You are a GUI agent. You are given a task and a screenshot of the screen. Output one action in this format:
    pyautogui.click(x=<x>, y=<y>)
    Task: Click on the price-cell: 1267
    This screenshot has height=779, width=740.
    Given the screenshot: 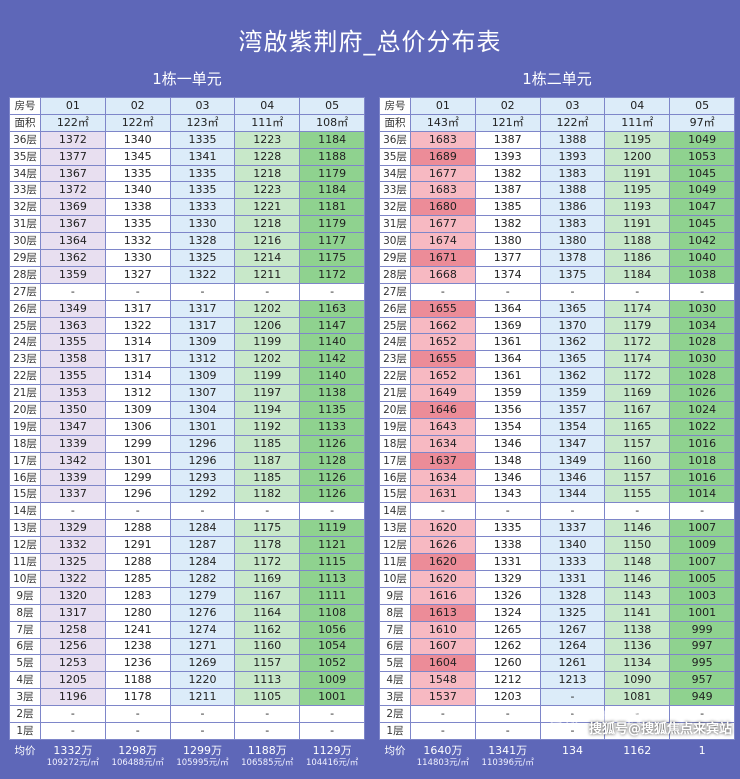 What is the action you would take?
    pyautogui.click(x=572, y=629)
    